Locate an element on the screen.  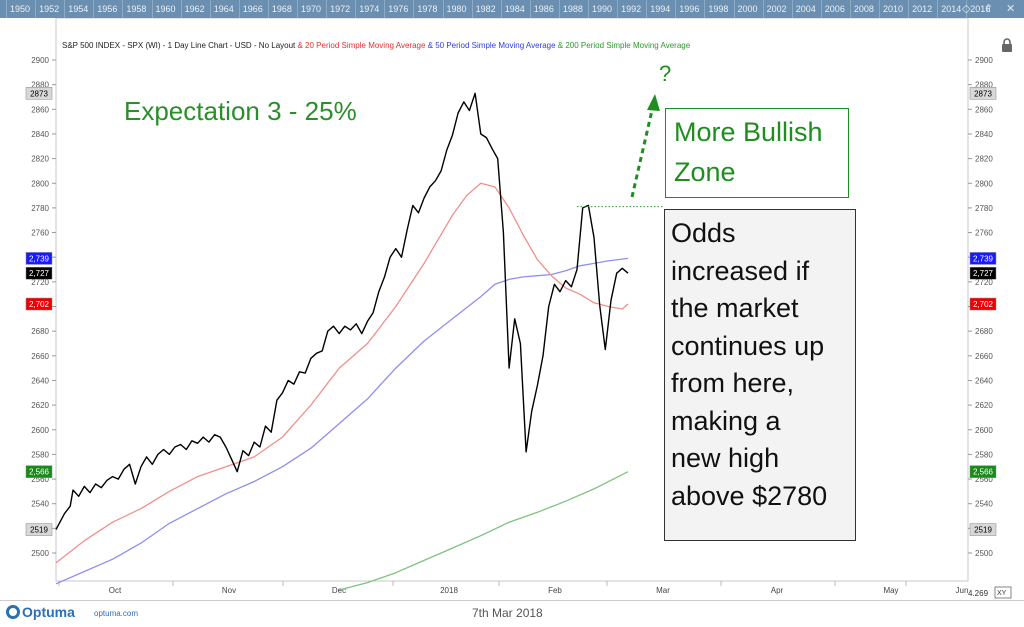
price-badge-label-right: 2,727 is located at coordinates (983, 273).